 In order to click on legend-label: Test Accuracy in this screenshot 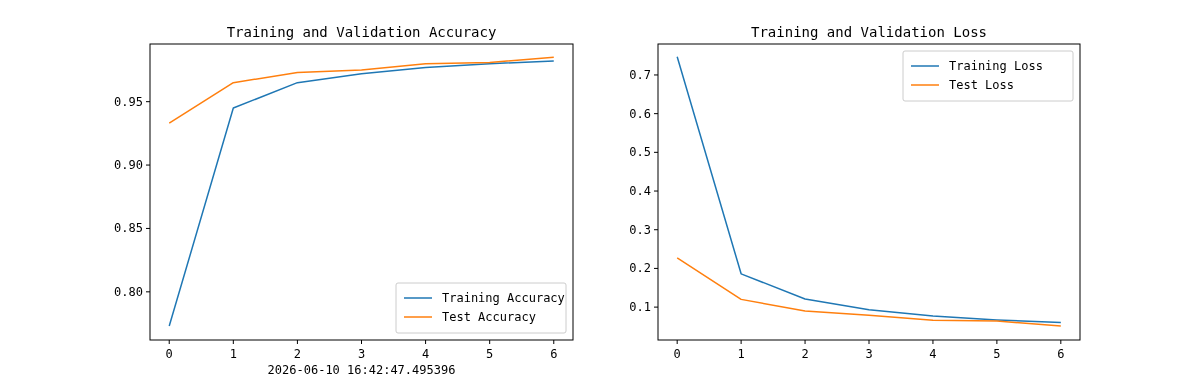, I will do `click(489, 317)`.